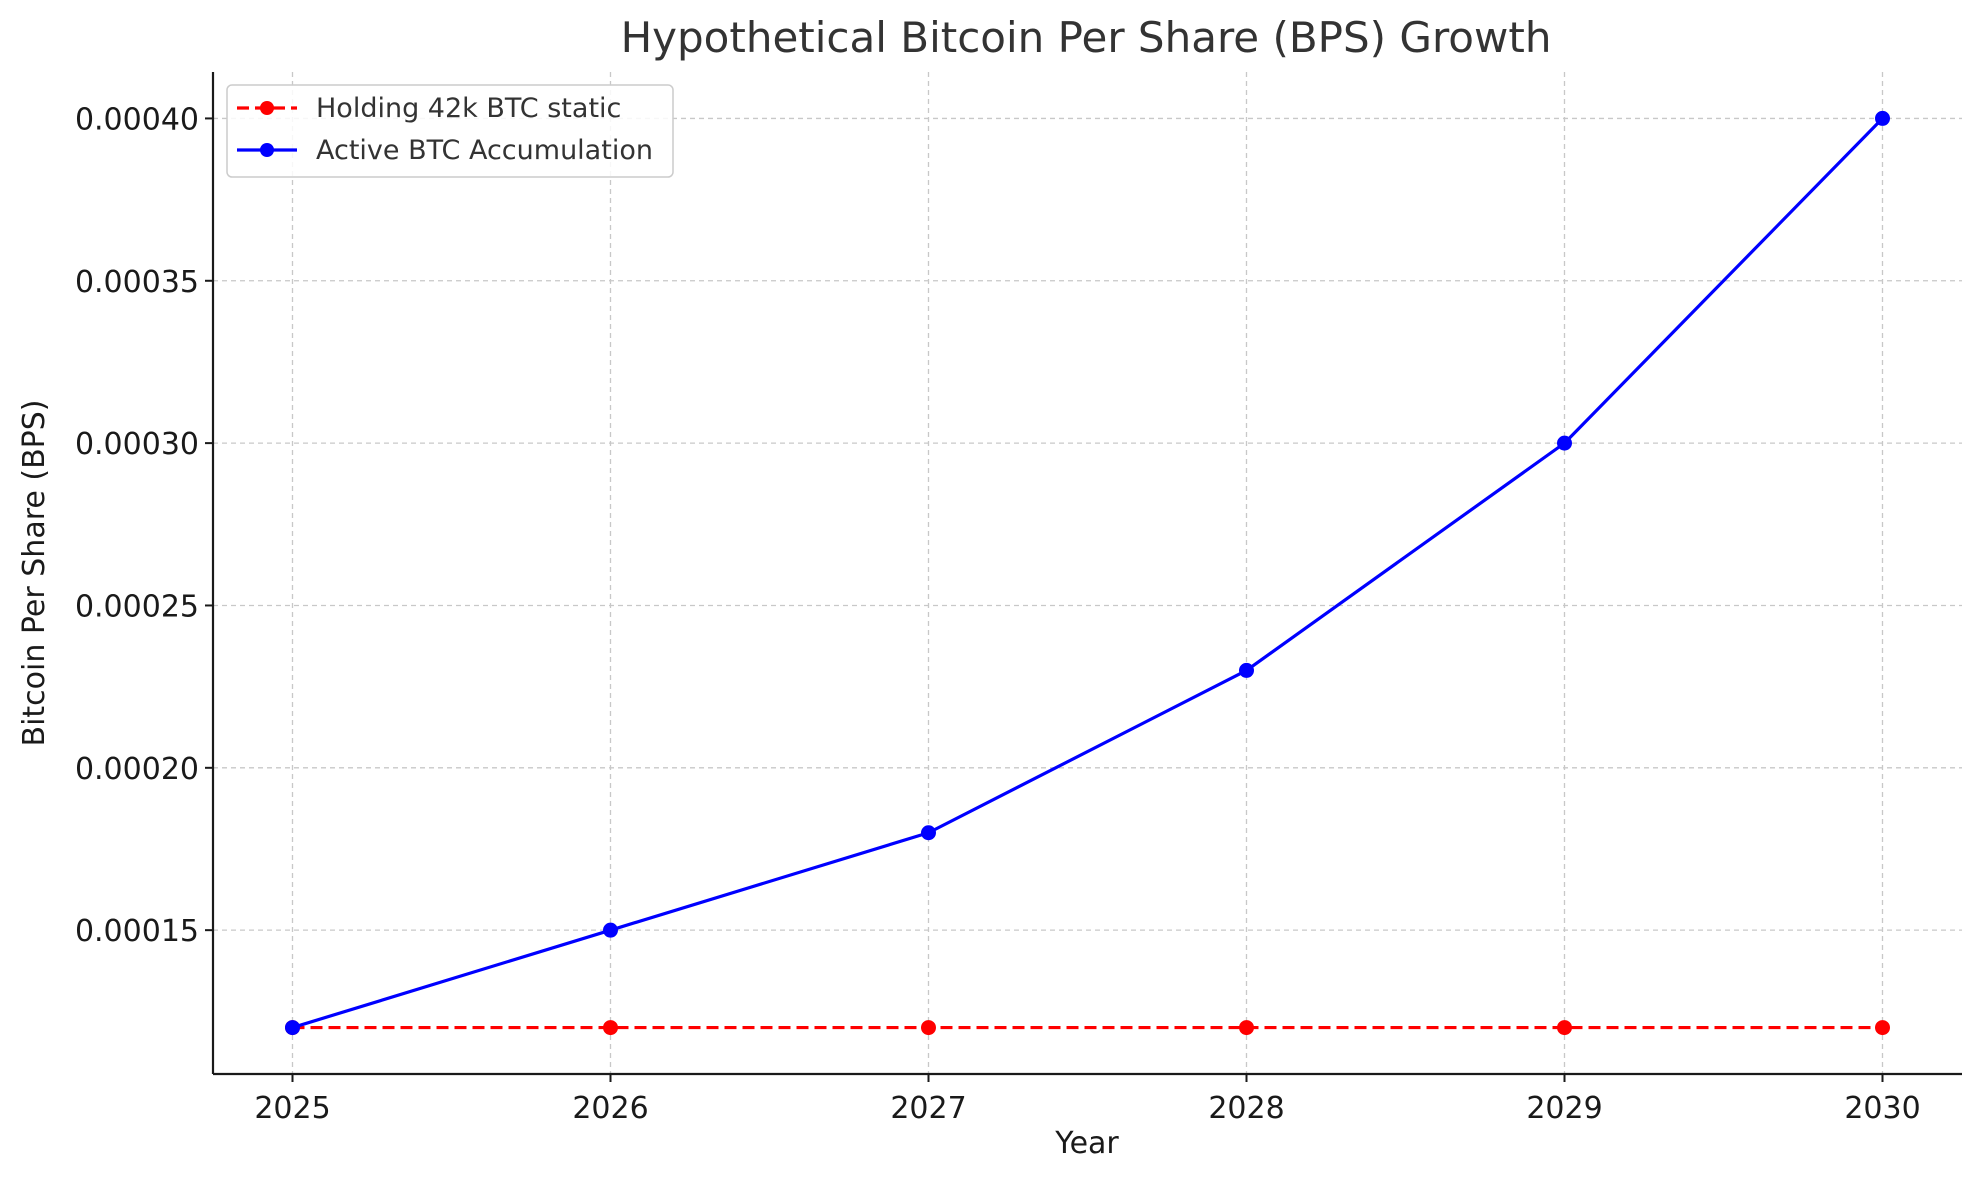  I want to click on legend-entry-static: Holding 42k BTC static, so click(429, 108).